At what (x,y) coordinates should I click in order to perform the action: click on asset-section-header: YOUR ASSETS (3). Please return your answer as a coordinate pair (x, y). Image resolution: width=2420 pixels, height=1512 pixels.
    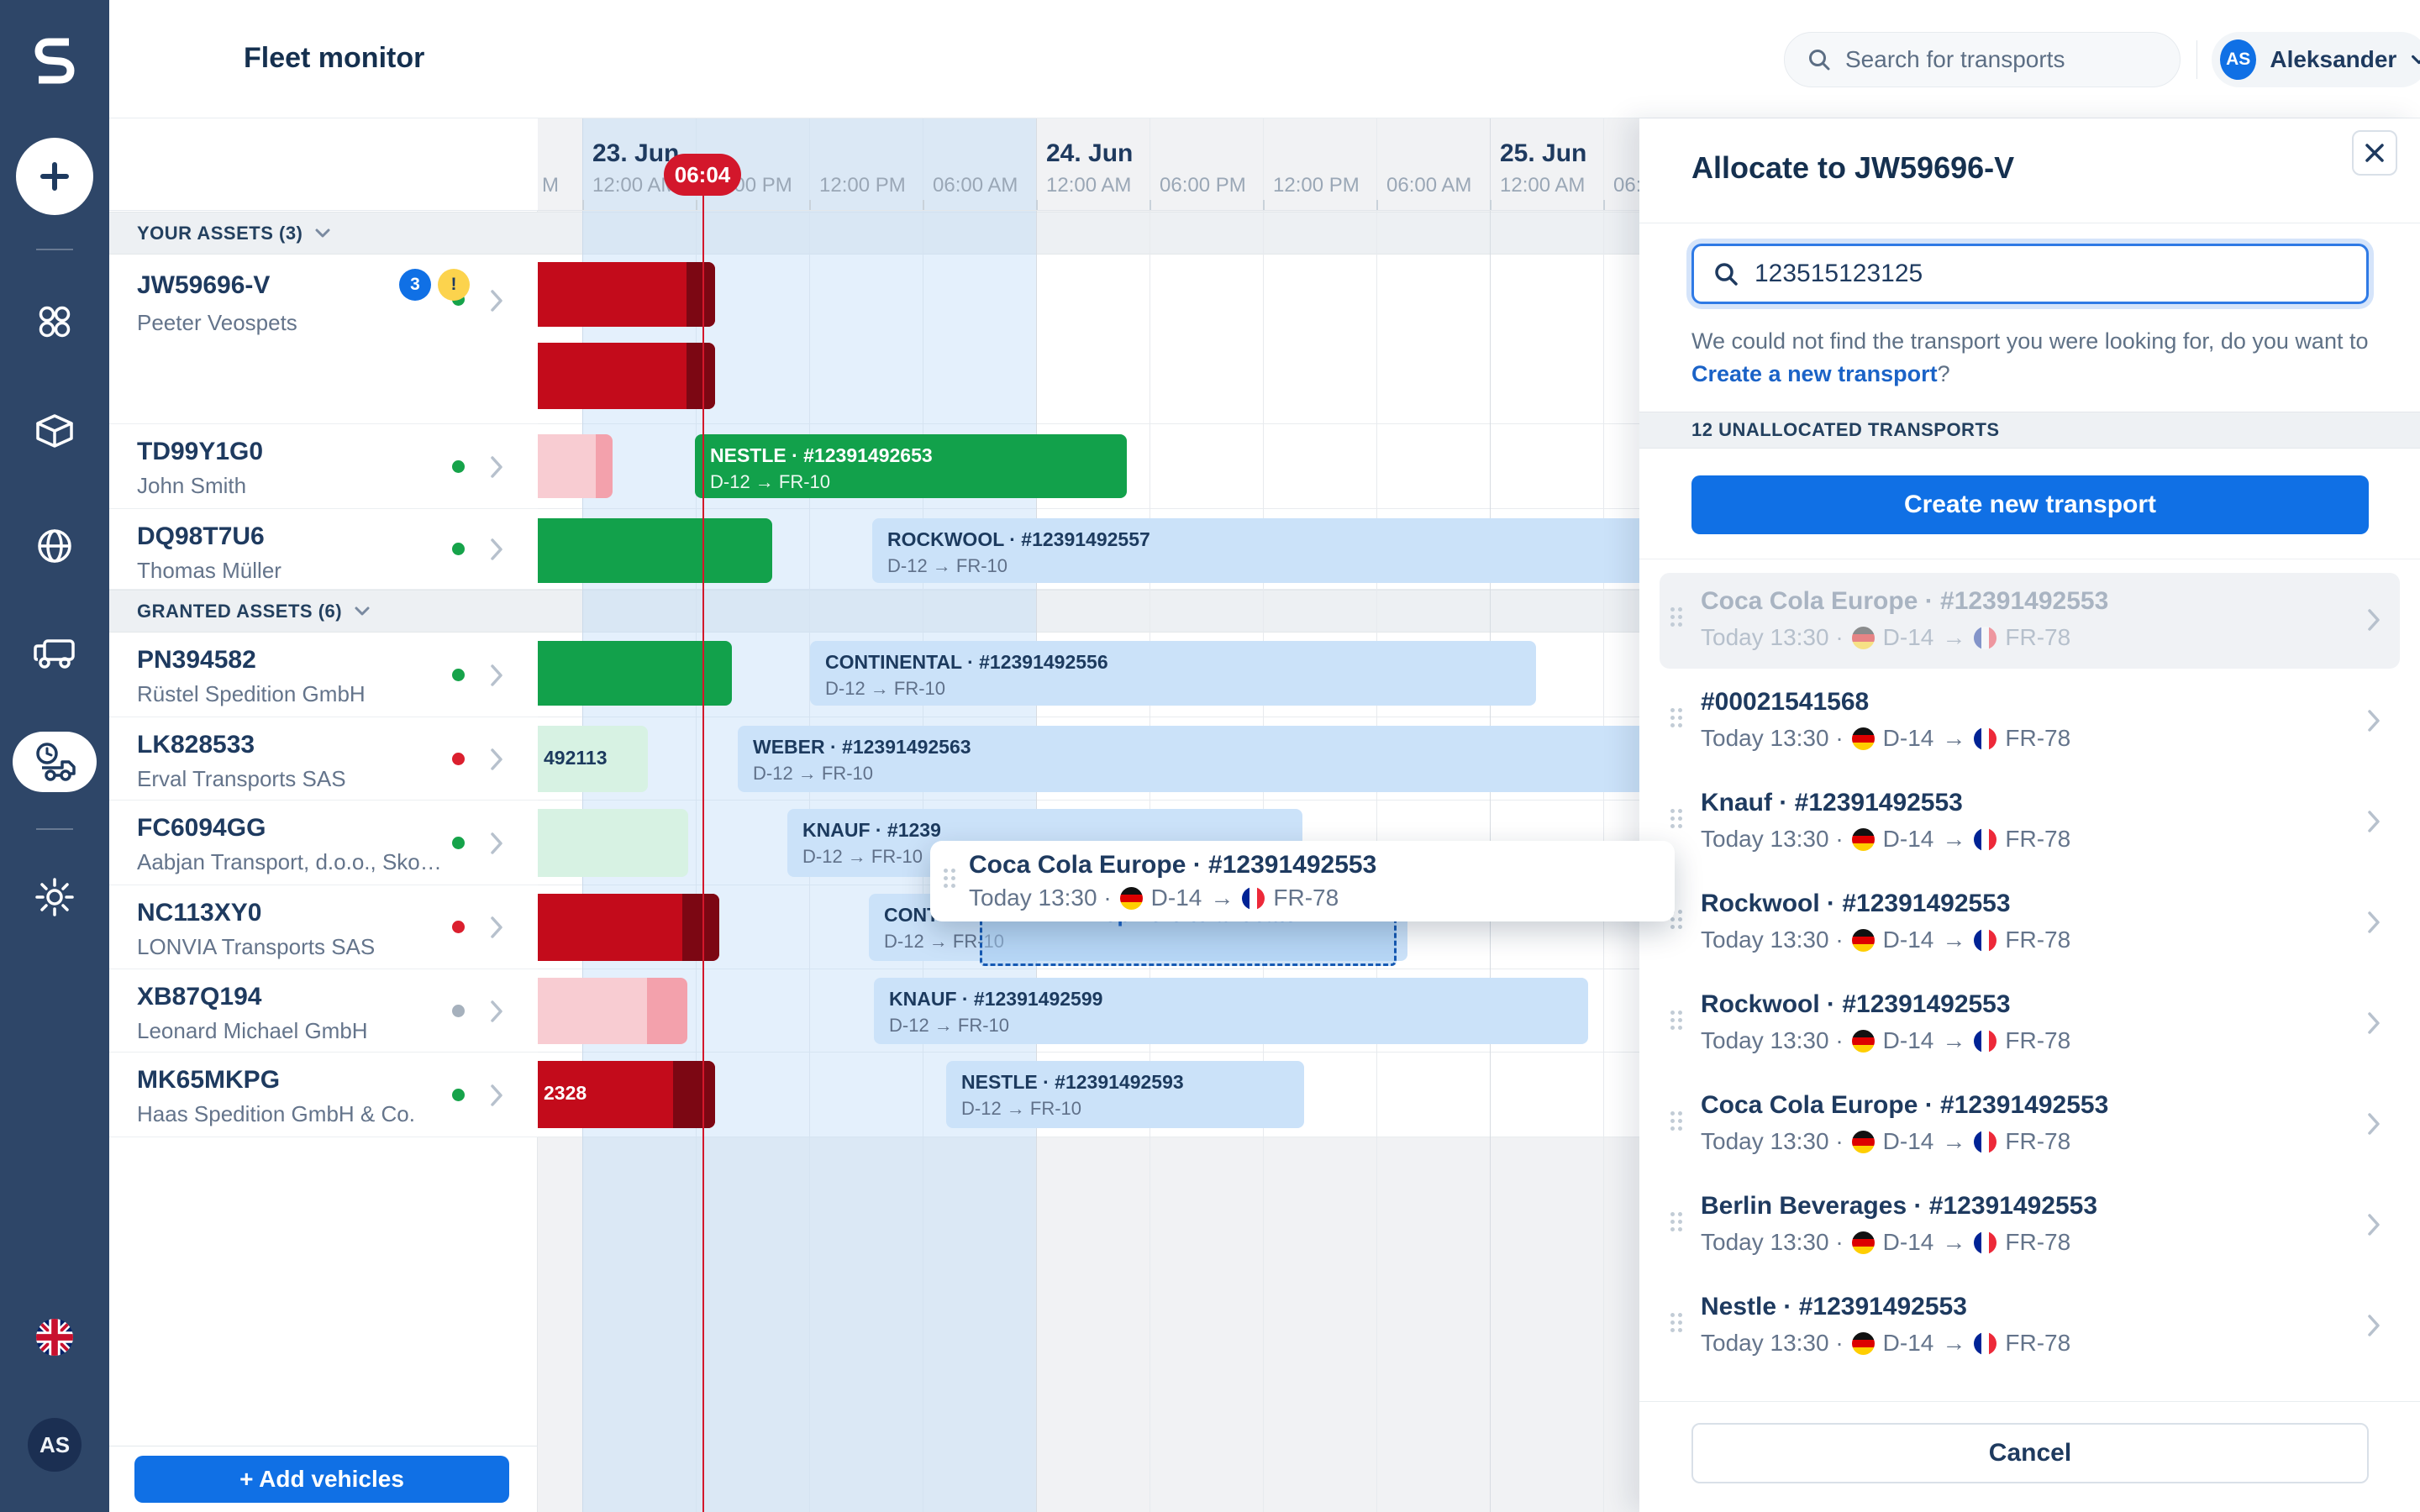
    Looking at the image, I should click on (323, 233).